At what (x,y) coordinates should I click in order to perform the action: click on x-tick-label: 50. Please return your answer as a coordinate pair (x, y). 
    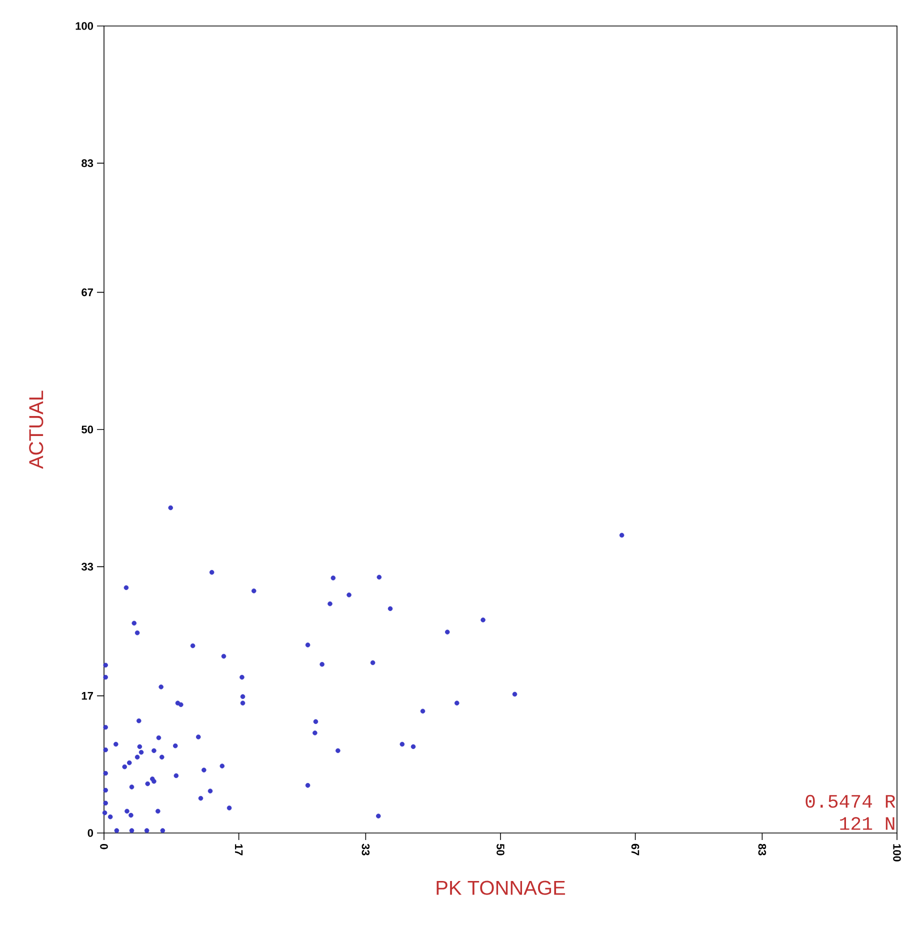
    Looking at the image, I should click on (500, 850).